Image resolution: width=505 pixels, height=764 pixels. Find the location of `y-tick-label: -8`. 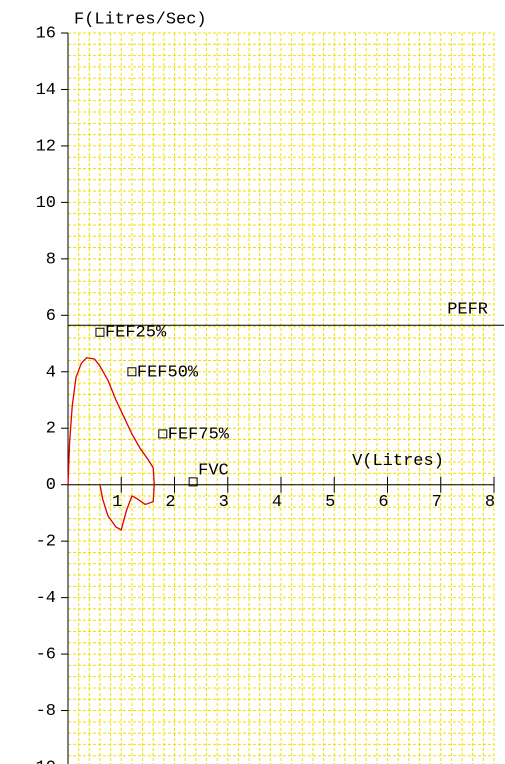

y-tick-label: -8 is located at coordinates (46, 711).